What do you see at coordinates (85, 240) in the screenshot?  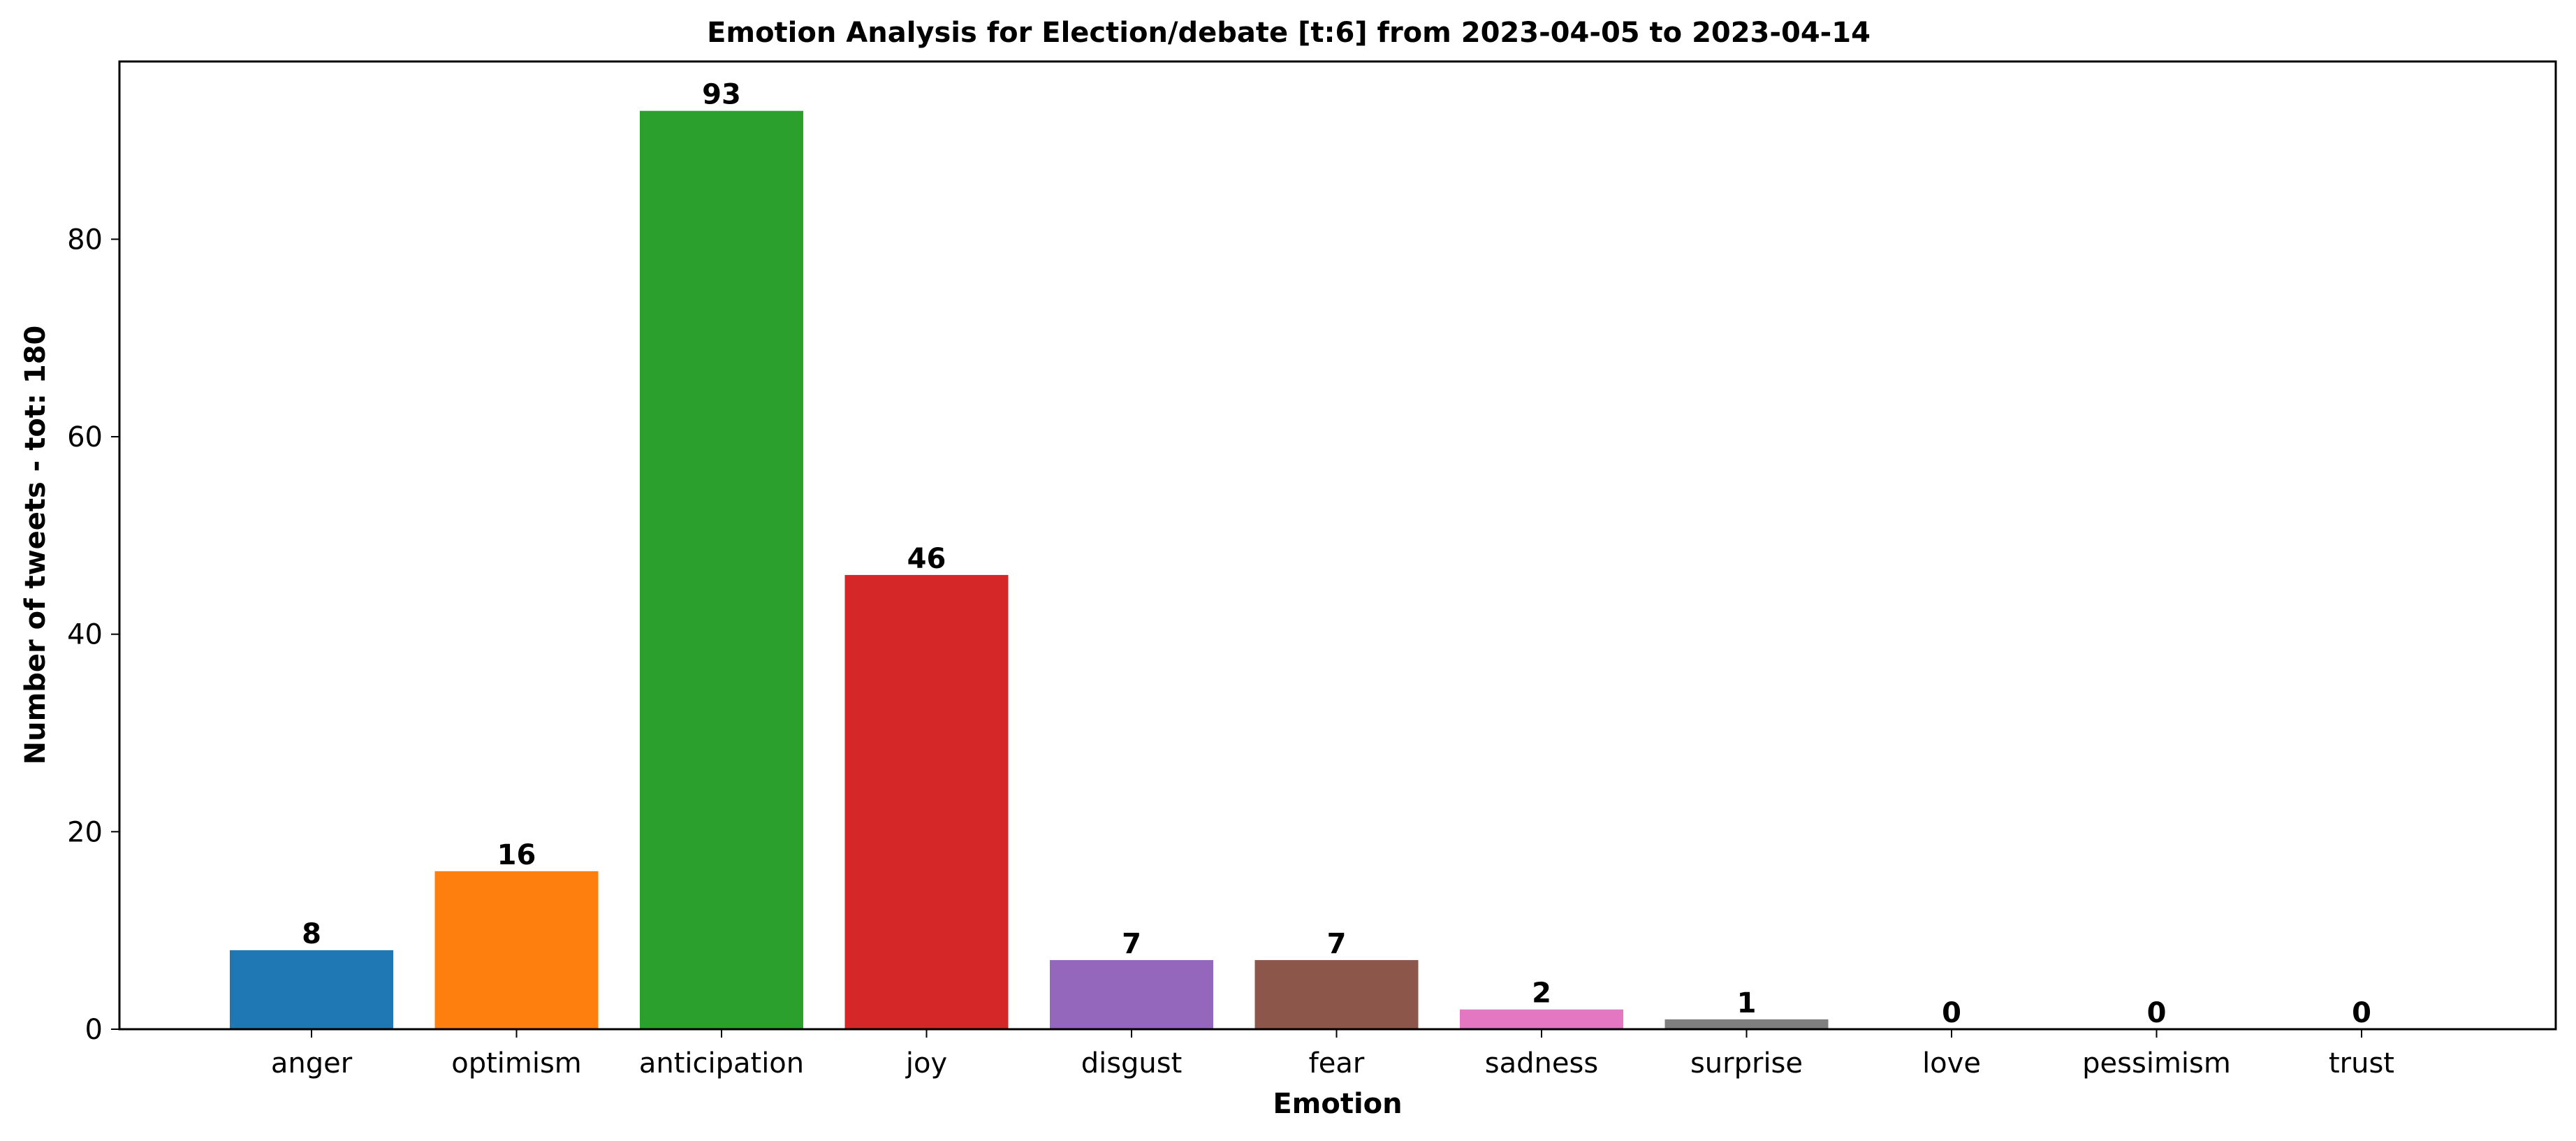 I see `y-tick-label-80: 80` at bounding box center [85, 240].